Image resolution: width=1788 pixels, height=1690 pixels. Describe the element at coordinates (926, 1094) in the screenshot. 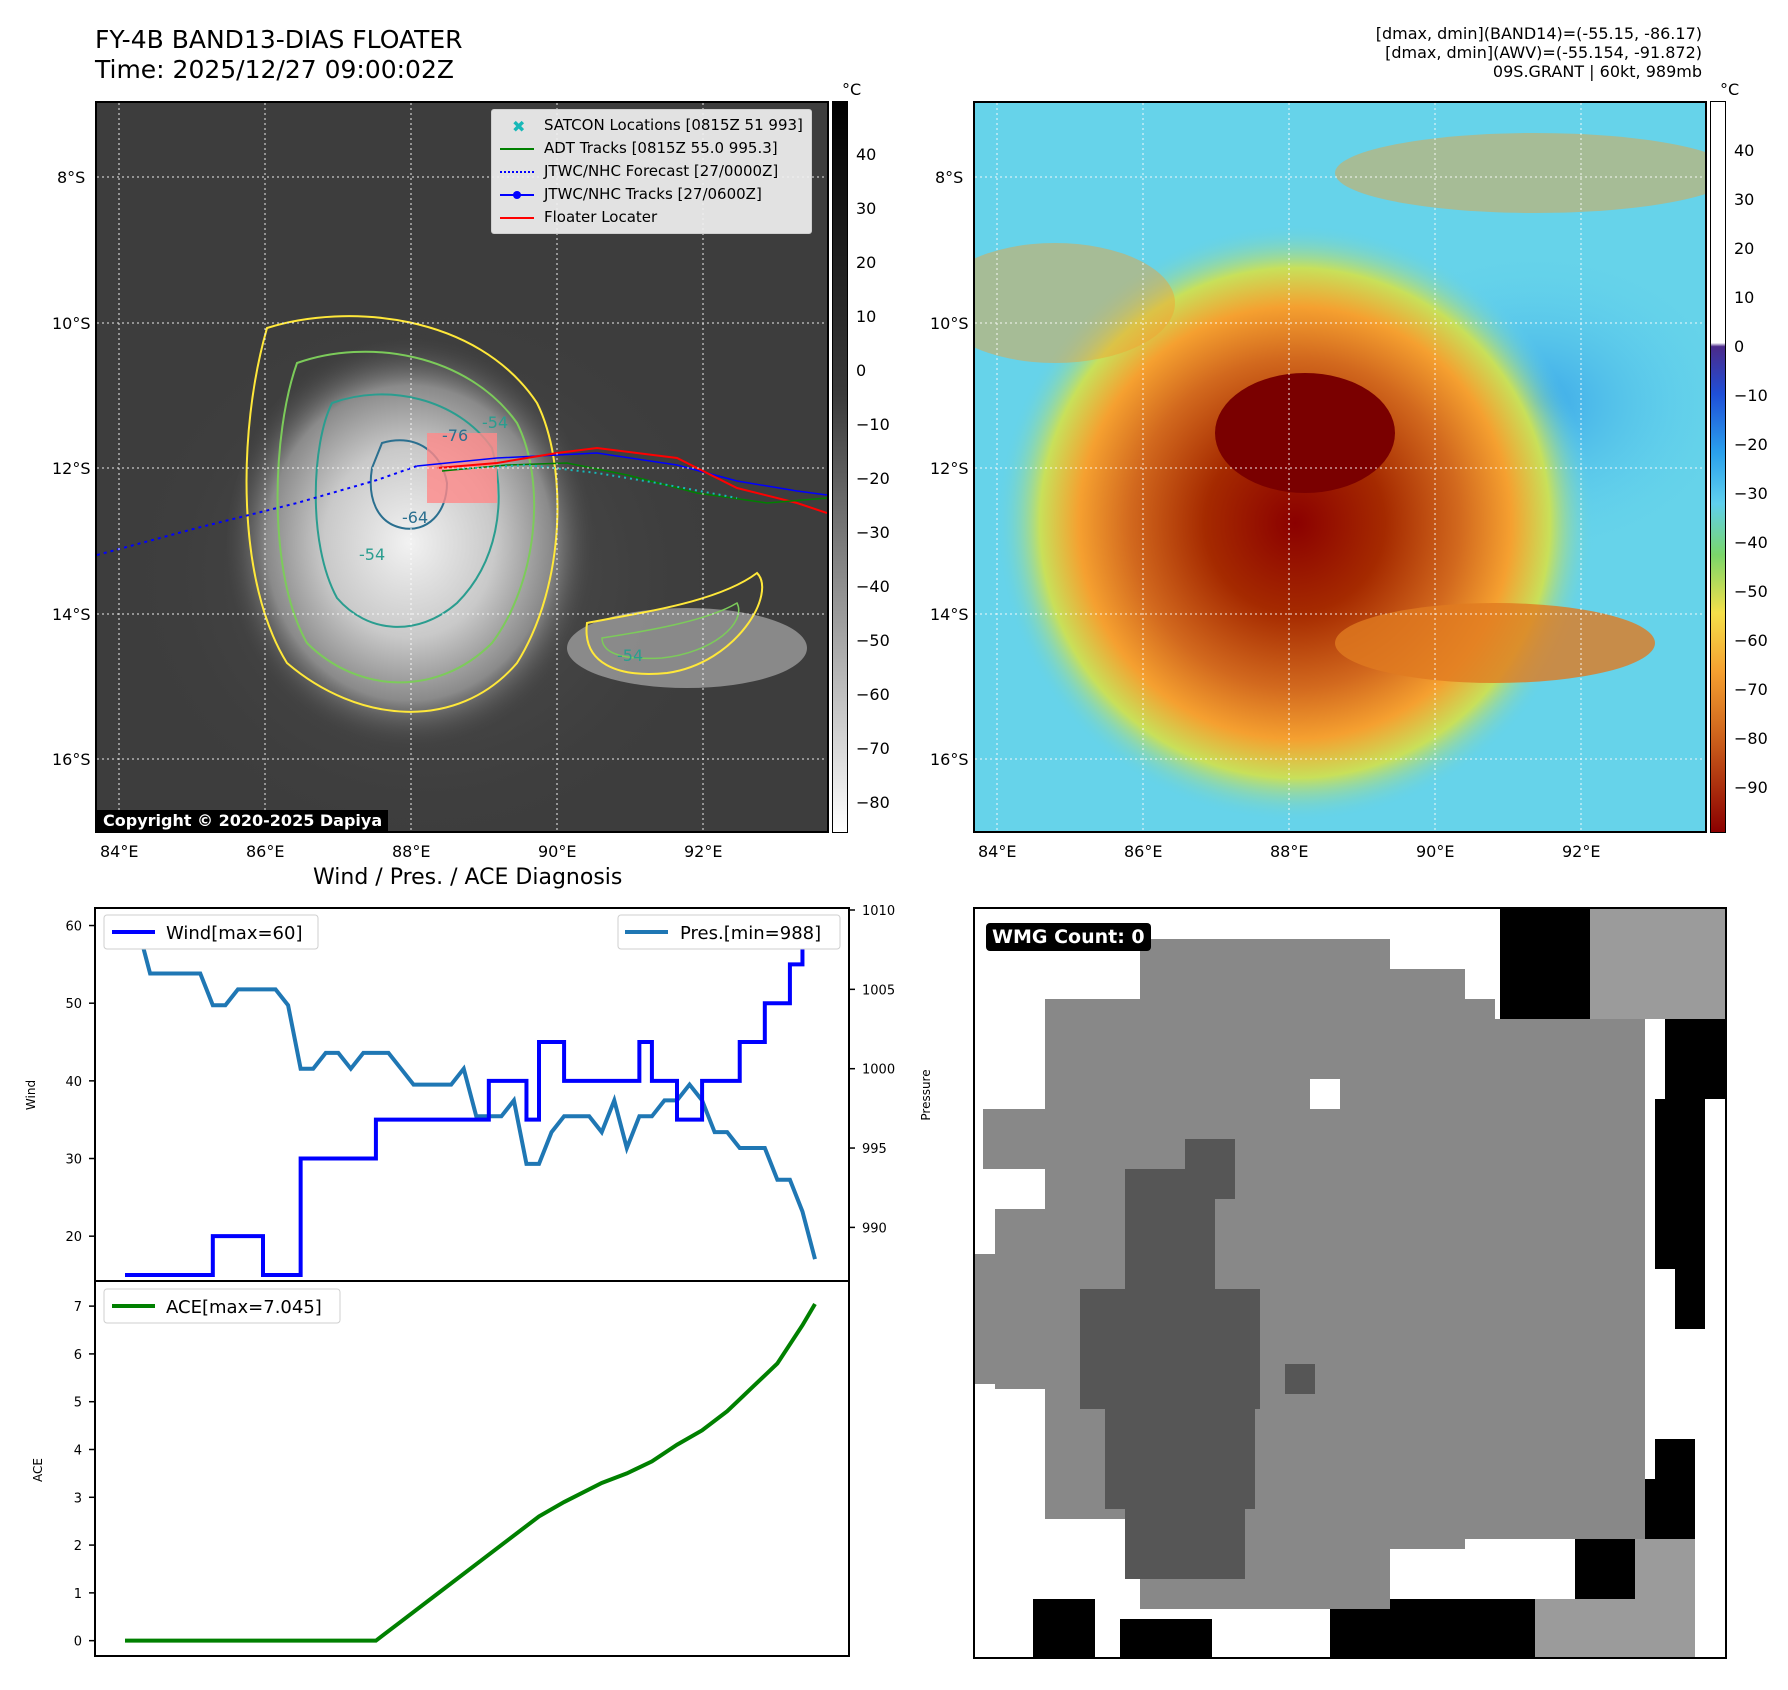

I see `pressure-axis-label: Pressure` at that location.